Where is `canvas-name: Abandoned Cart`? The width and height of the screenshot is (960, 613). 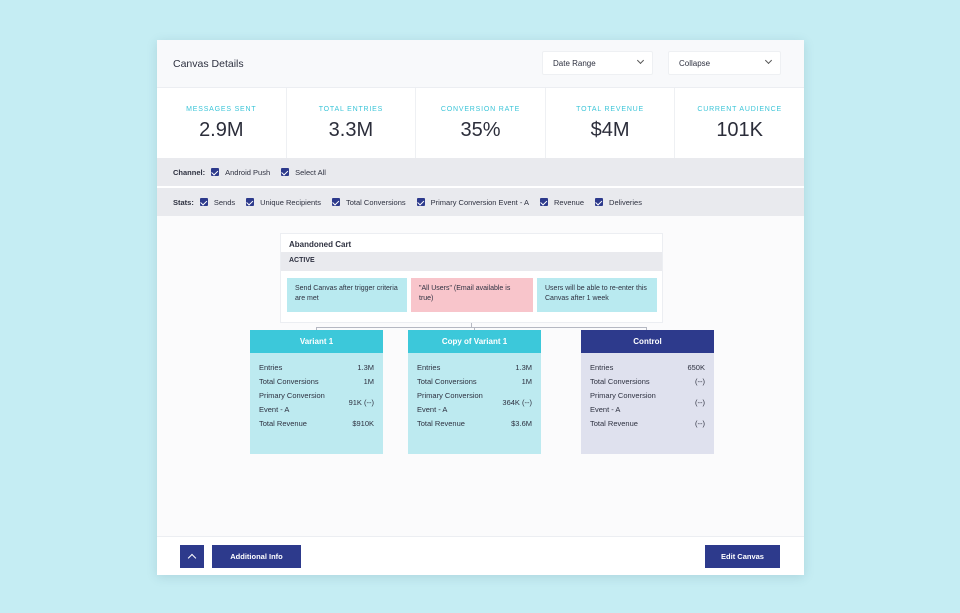
canvas-name: Abandoned Cart is located at coordinates (320, 244).